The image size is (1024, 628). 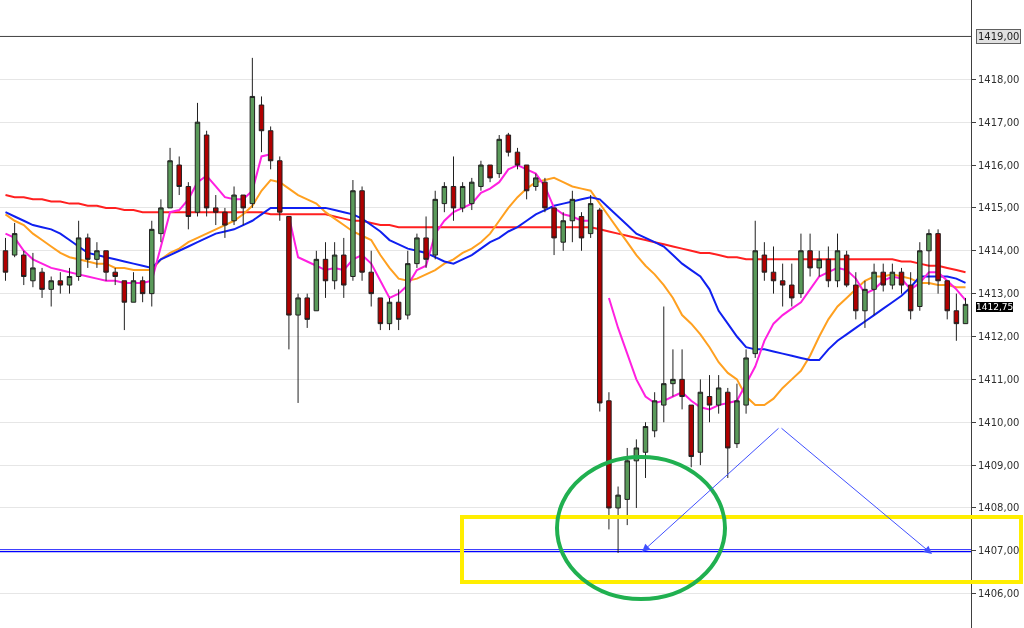 What do you see at coordinates (999, 508) in the screenshot?
I see `y-tick-label: 1408,00` at bounding box center [999, 508].